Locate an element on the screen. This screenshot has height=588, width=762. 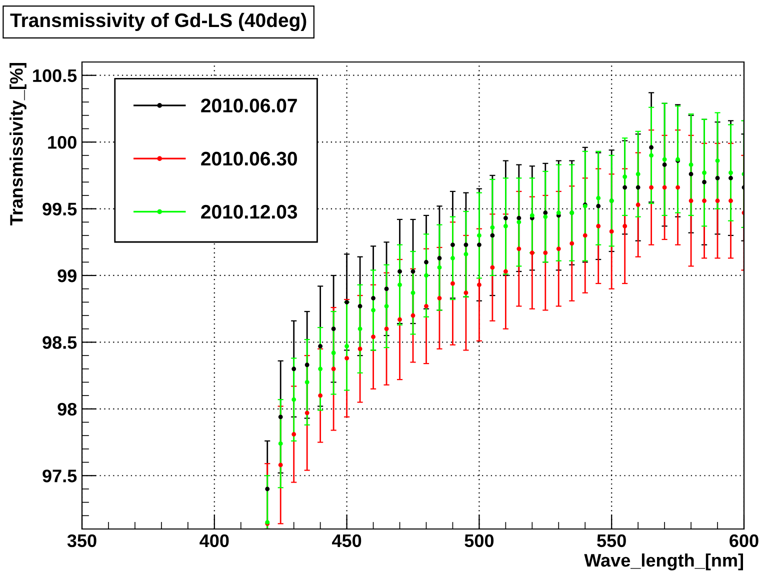
y-tick-label: 98 is located at coordinates (67, 409).